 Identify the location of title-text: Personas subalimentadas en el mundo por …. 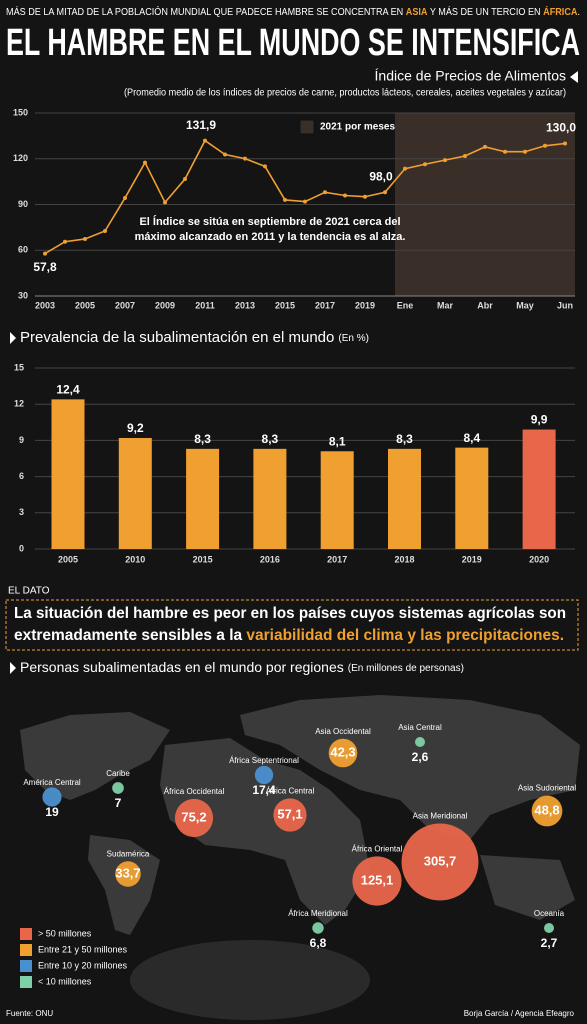
(182, 667).